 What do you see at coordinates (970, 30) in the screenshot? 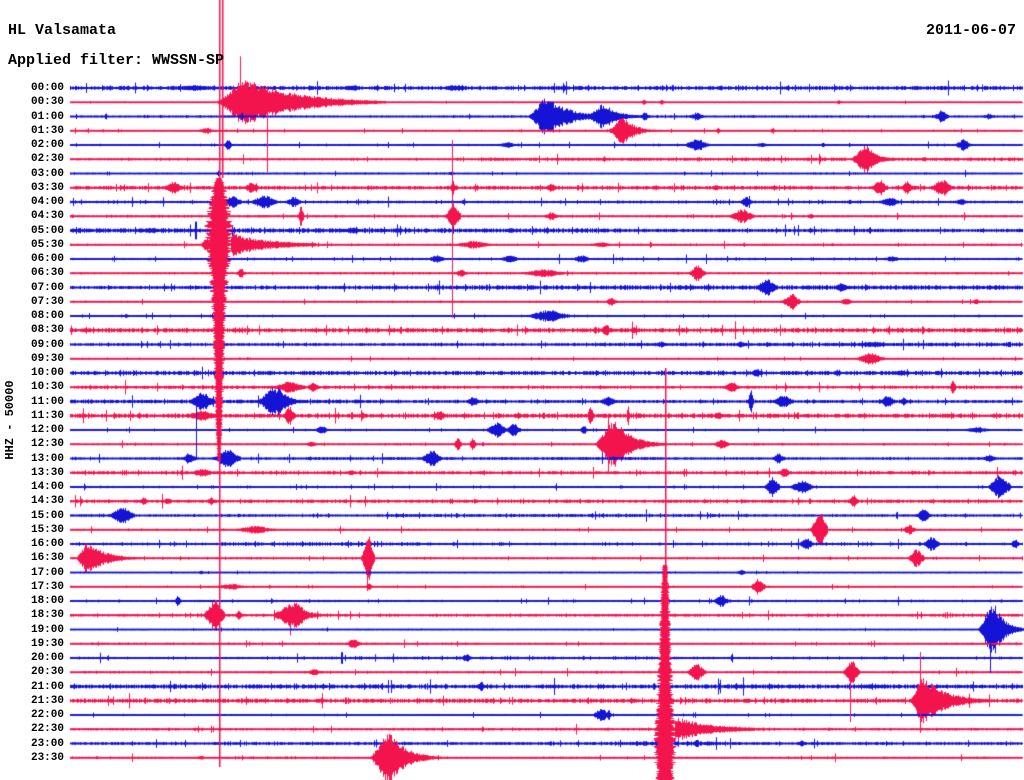
I see `date-label: 2011-06-07` at bounding box center [970, 30].